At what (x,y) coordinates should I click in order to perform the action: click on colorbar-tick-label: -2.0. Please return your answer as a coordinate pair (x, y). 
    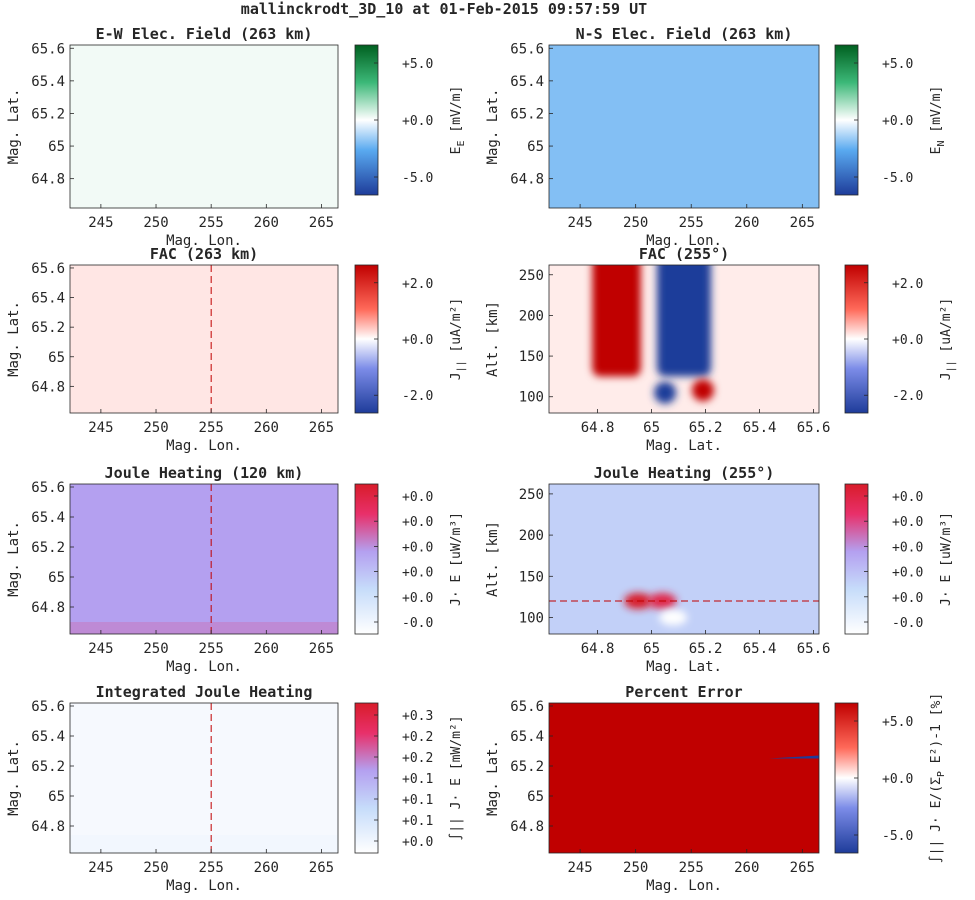
    Looking at the image, I should click on (417, 396).